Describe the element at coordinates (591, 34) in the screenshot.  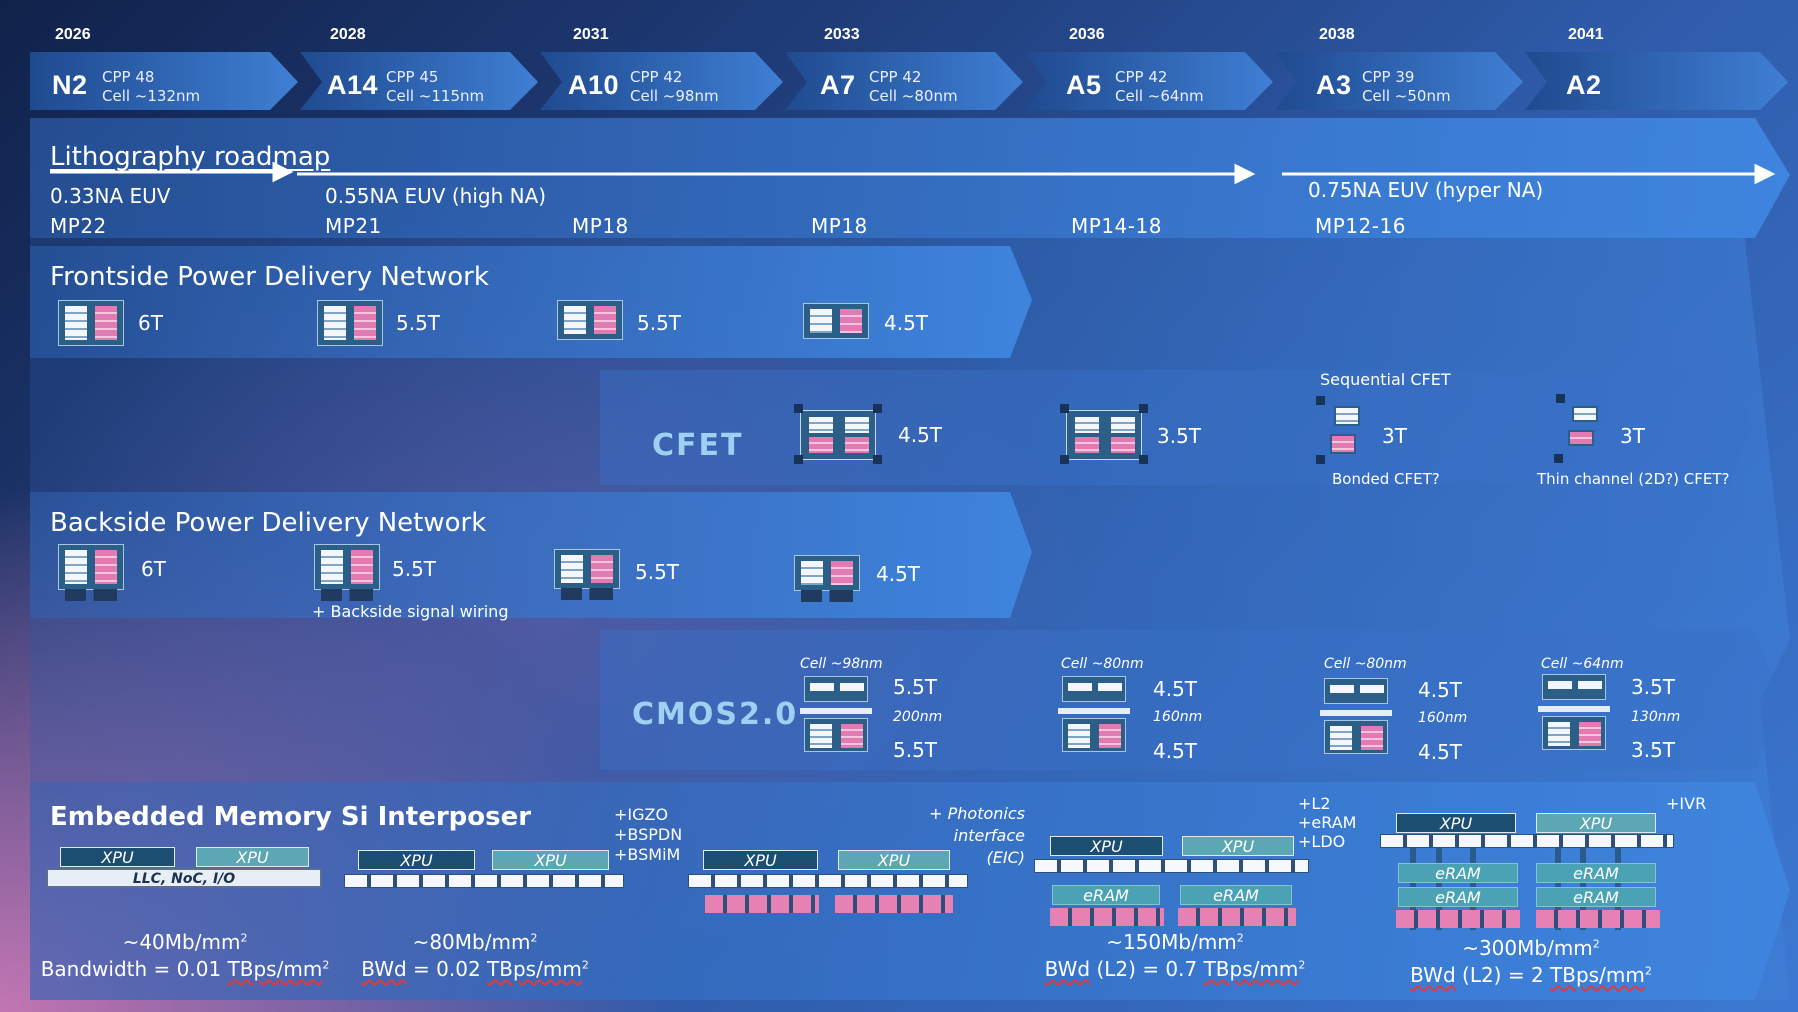
I see `year-label: 2031` at that location.